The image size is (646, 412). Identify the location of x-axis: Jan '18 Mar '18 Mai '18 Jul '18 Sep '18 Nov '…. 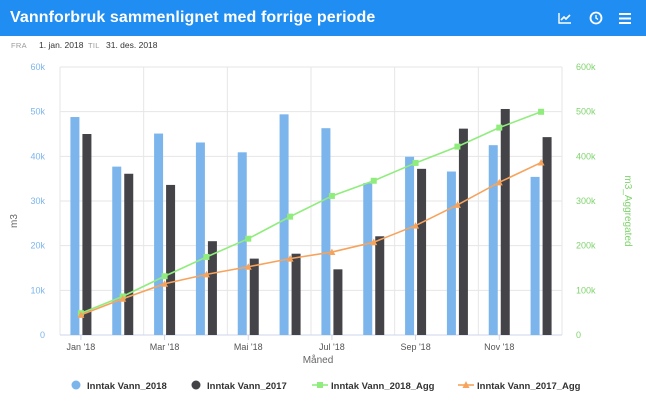
(311, 343).